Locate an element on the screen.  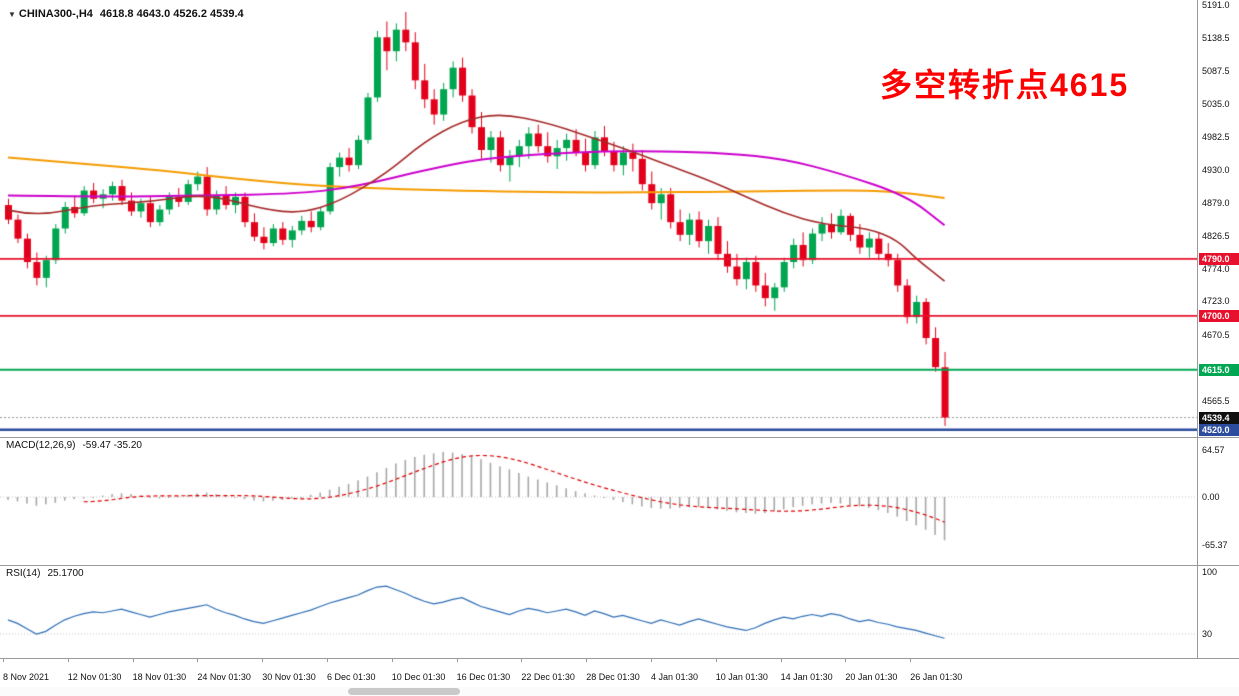
date-label: 10 Jan 01:30 is located at coordinates (741, 677).